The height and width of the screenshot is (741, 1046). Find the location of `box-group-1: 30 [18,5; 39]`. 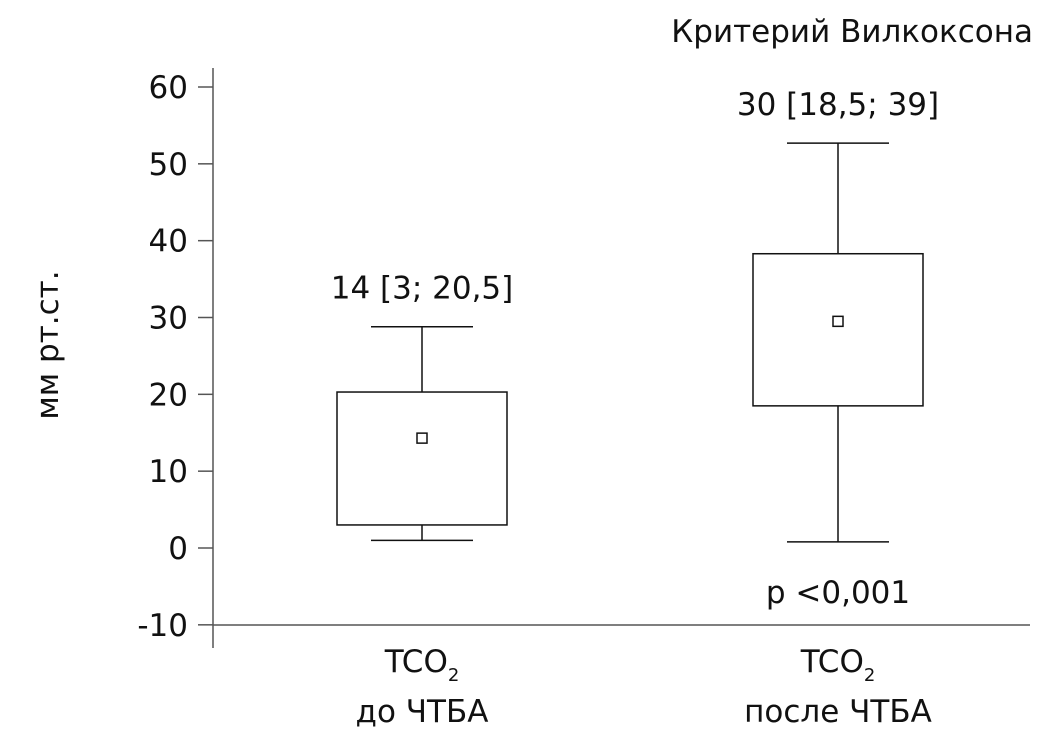

box-group-1: 30 [18,5; 39] is located at coordinates (838, 315).